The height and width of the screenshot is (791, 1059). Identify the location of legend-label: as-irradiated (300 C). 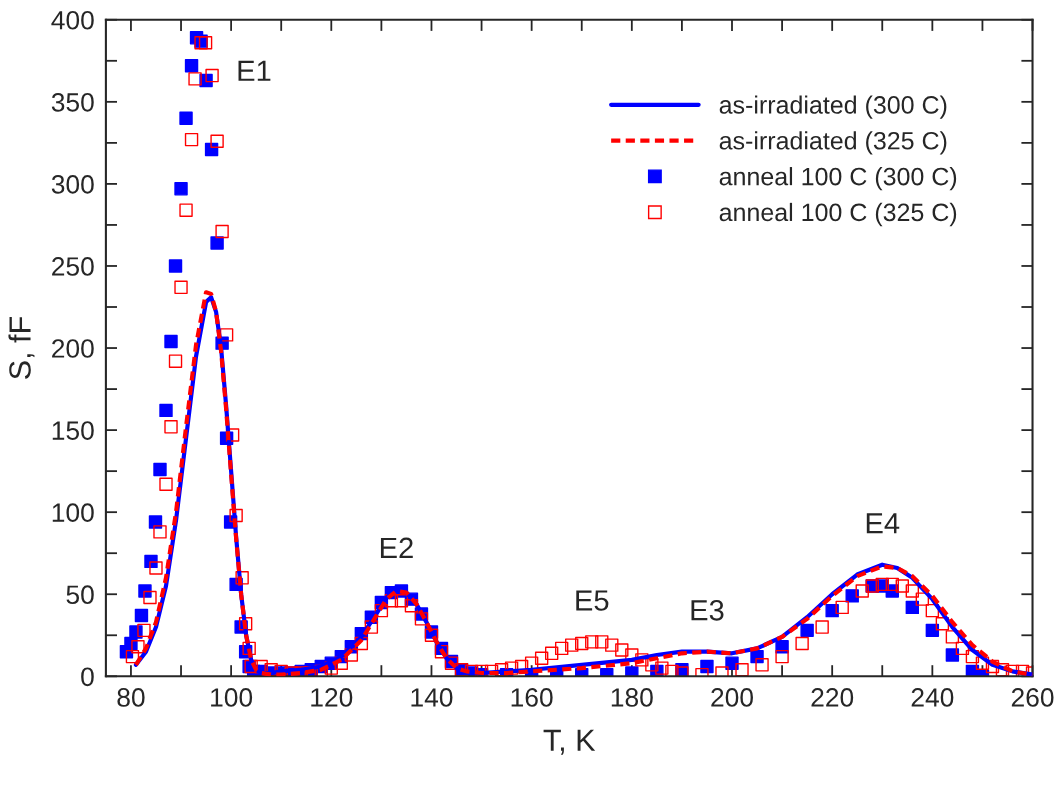
(833, 107).